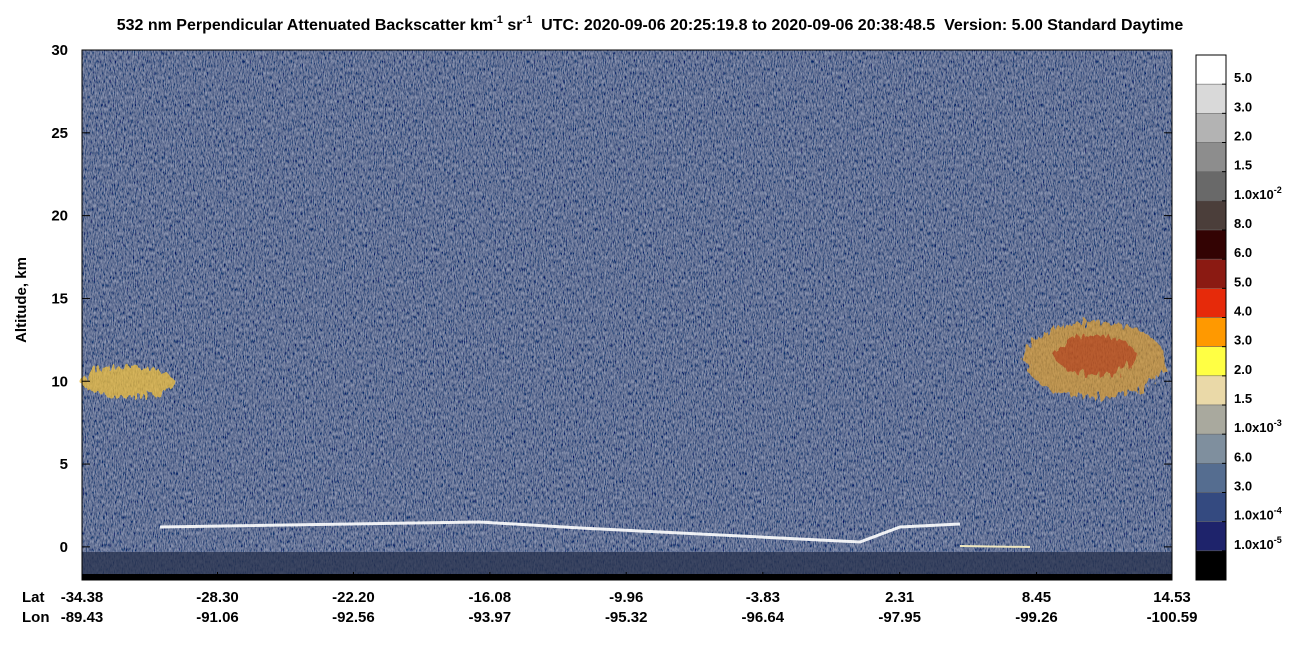 This screenshot has width=1300, height=667. Describe the element at coordinates (1036, 617) in the screenshot. I see `lon-tick-label: -99.26` at that location.